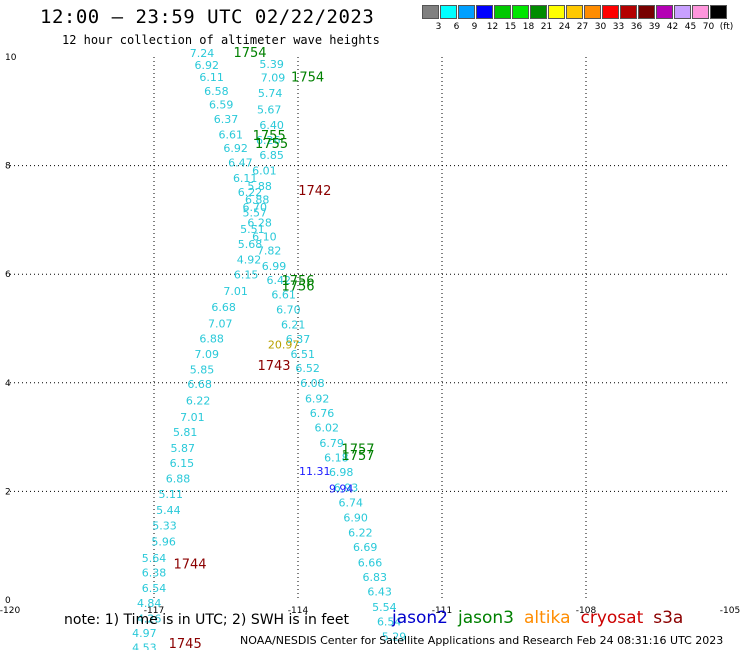 This screenshot has width=740, height=650. I want to click on wave-height-value: 20.97, so click(284, 345).